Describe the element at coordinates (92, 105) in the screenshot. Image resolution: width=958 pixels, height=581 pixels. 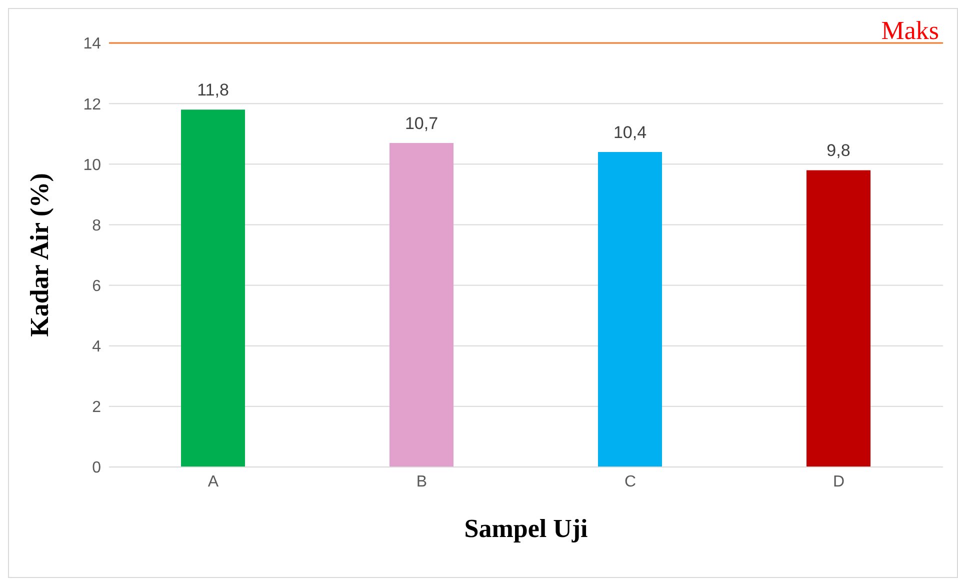
I see `y-tick-label: 12` at that location.